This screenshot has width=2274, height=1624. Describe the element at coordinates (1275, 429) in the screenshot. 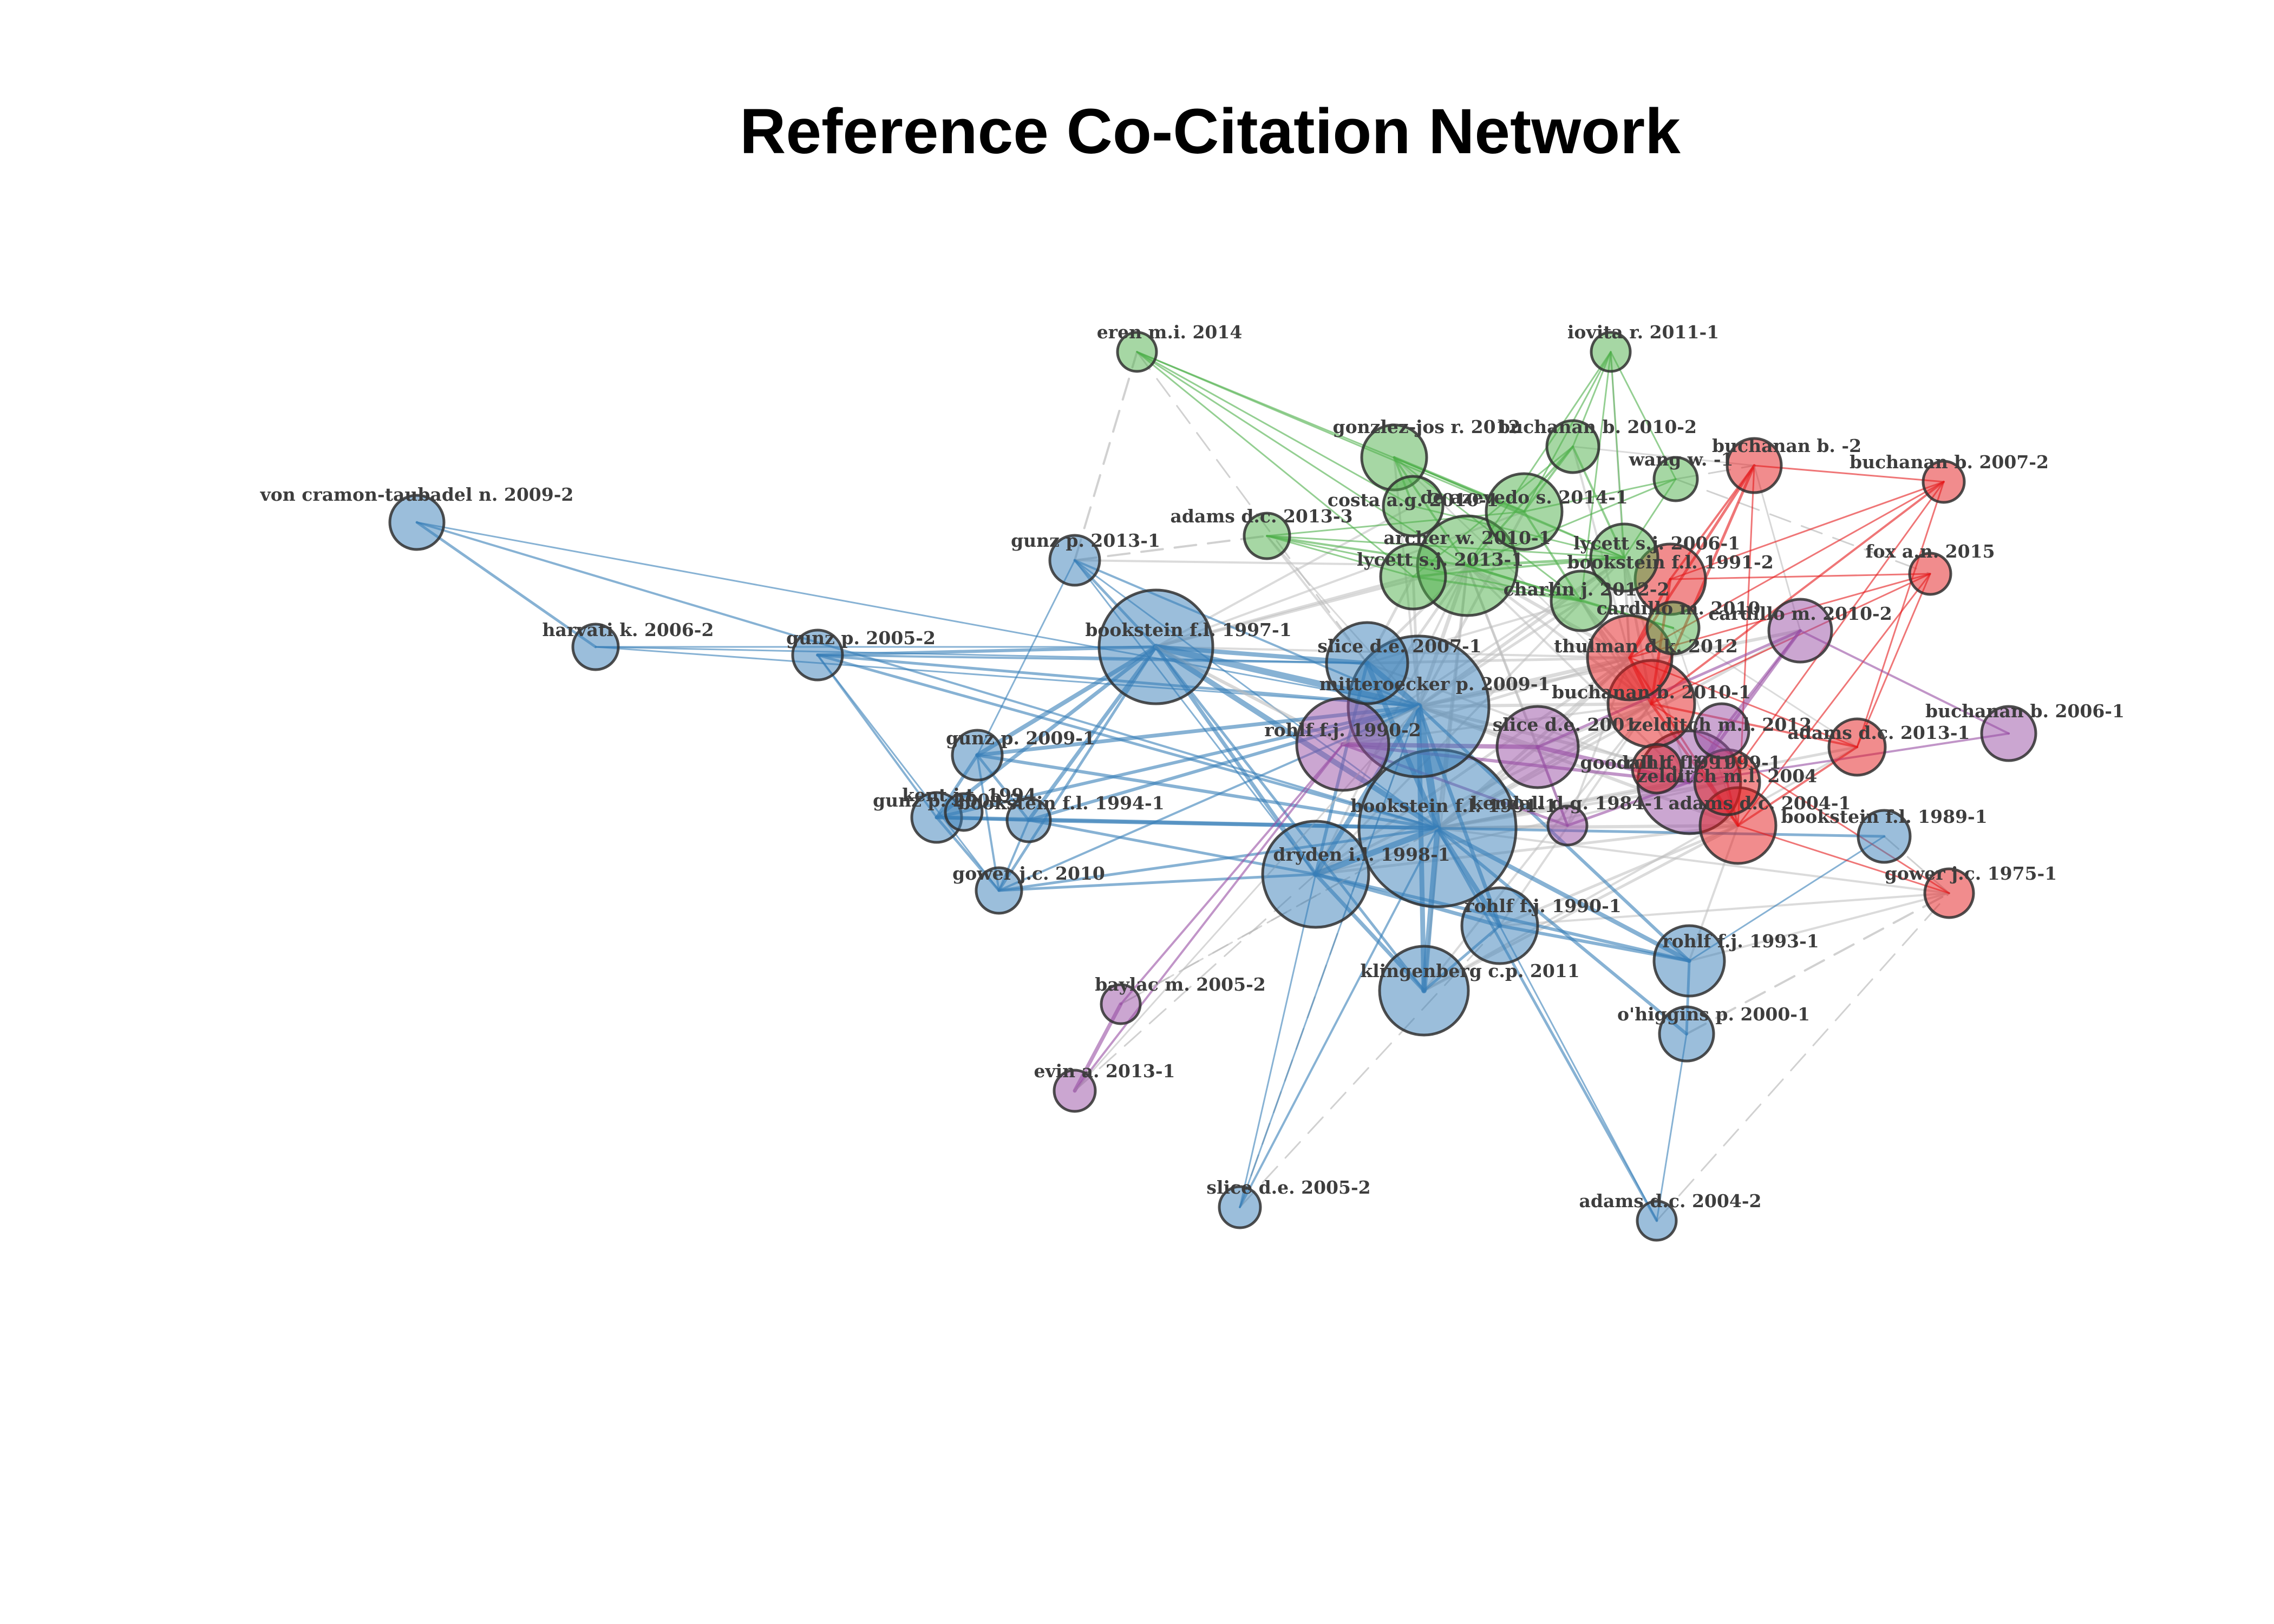

I see `green-cluster-edge` at that location.